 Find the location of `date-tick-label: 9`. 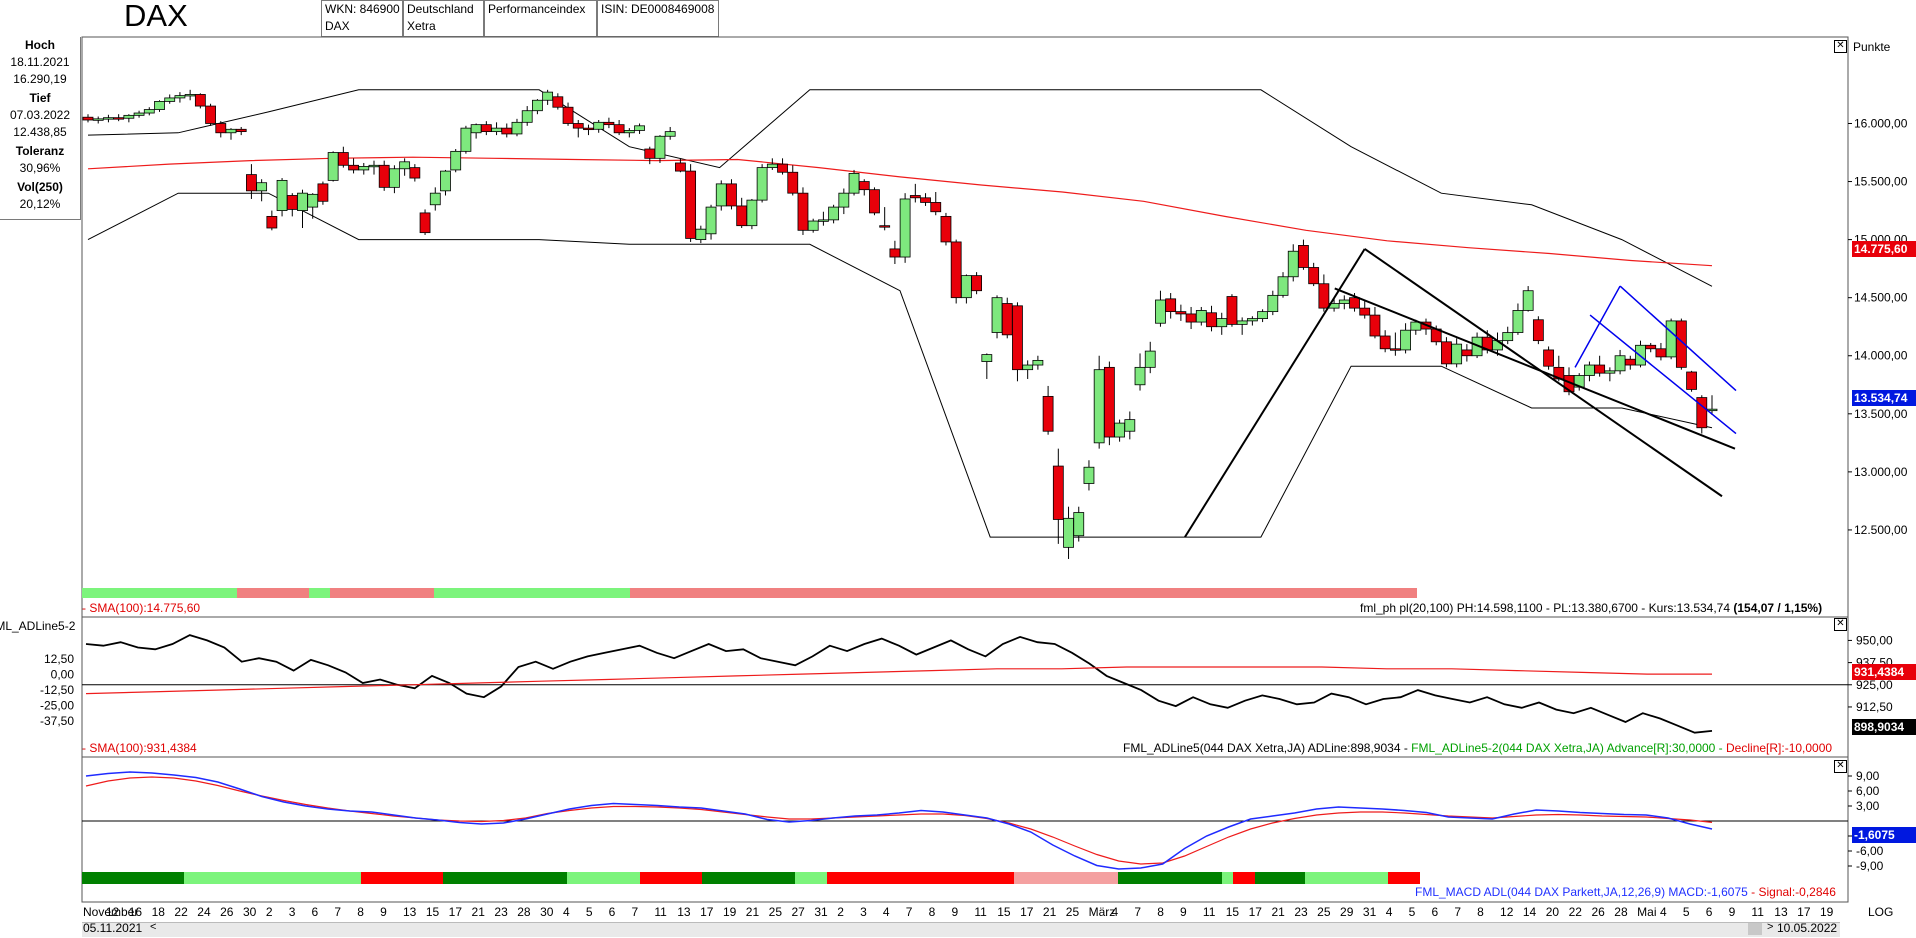

date-tick-label: 9 is located at coordinates (955, 912).